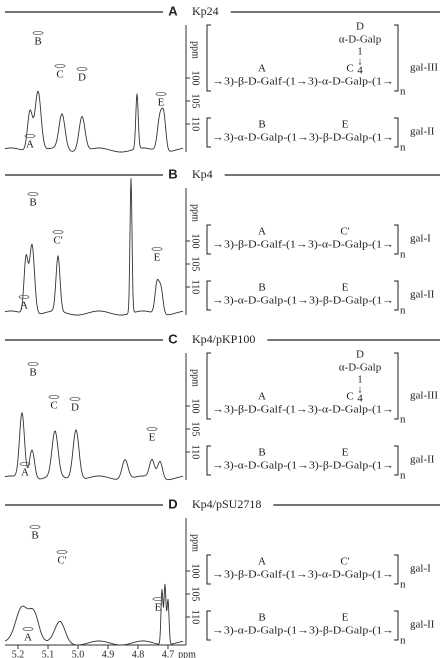 The width and height of the screenshot is (447, 658). Describe the element at coordinates (172, 173) in the screenshot. I see `panel-letter: B` at that location.